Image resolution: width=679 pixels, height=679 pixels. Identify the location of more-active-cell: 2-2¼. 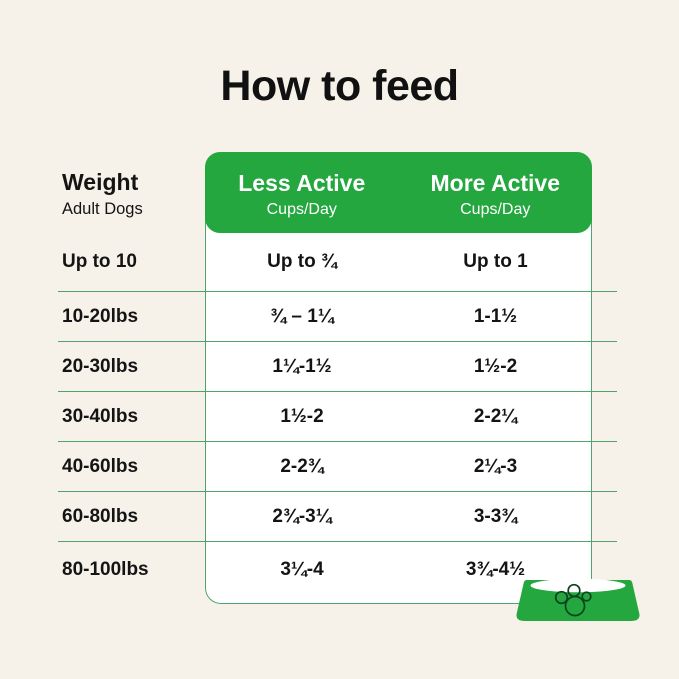
(495, 416).